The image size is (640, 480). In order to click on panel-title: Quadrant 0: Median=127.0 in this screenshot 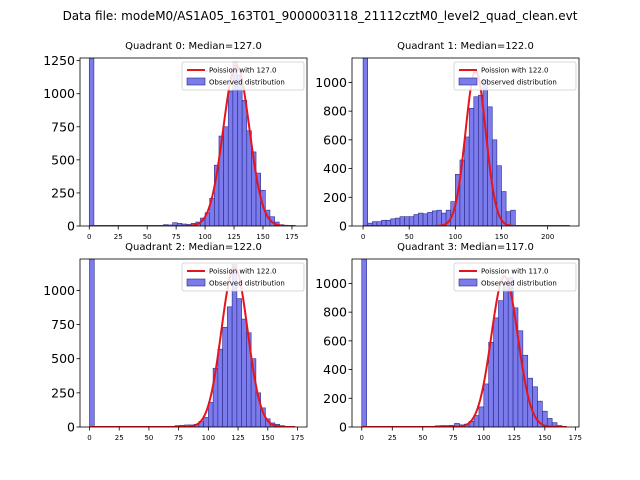, I will do `click(193, 46)`.